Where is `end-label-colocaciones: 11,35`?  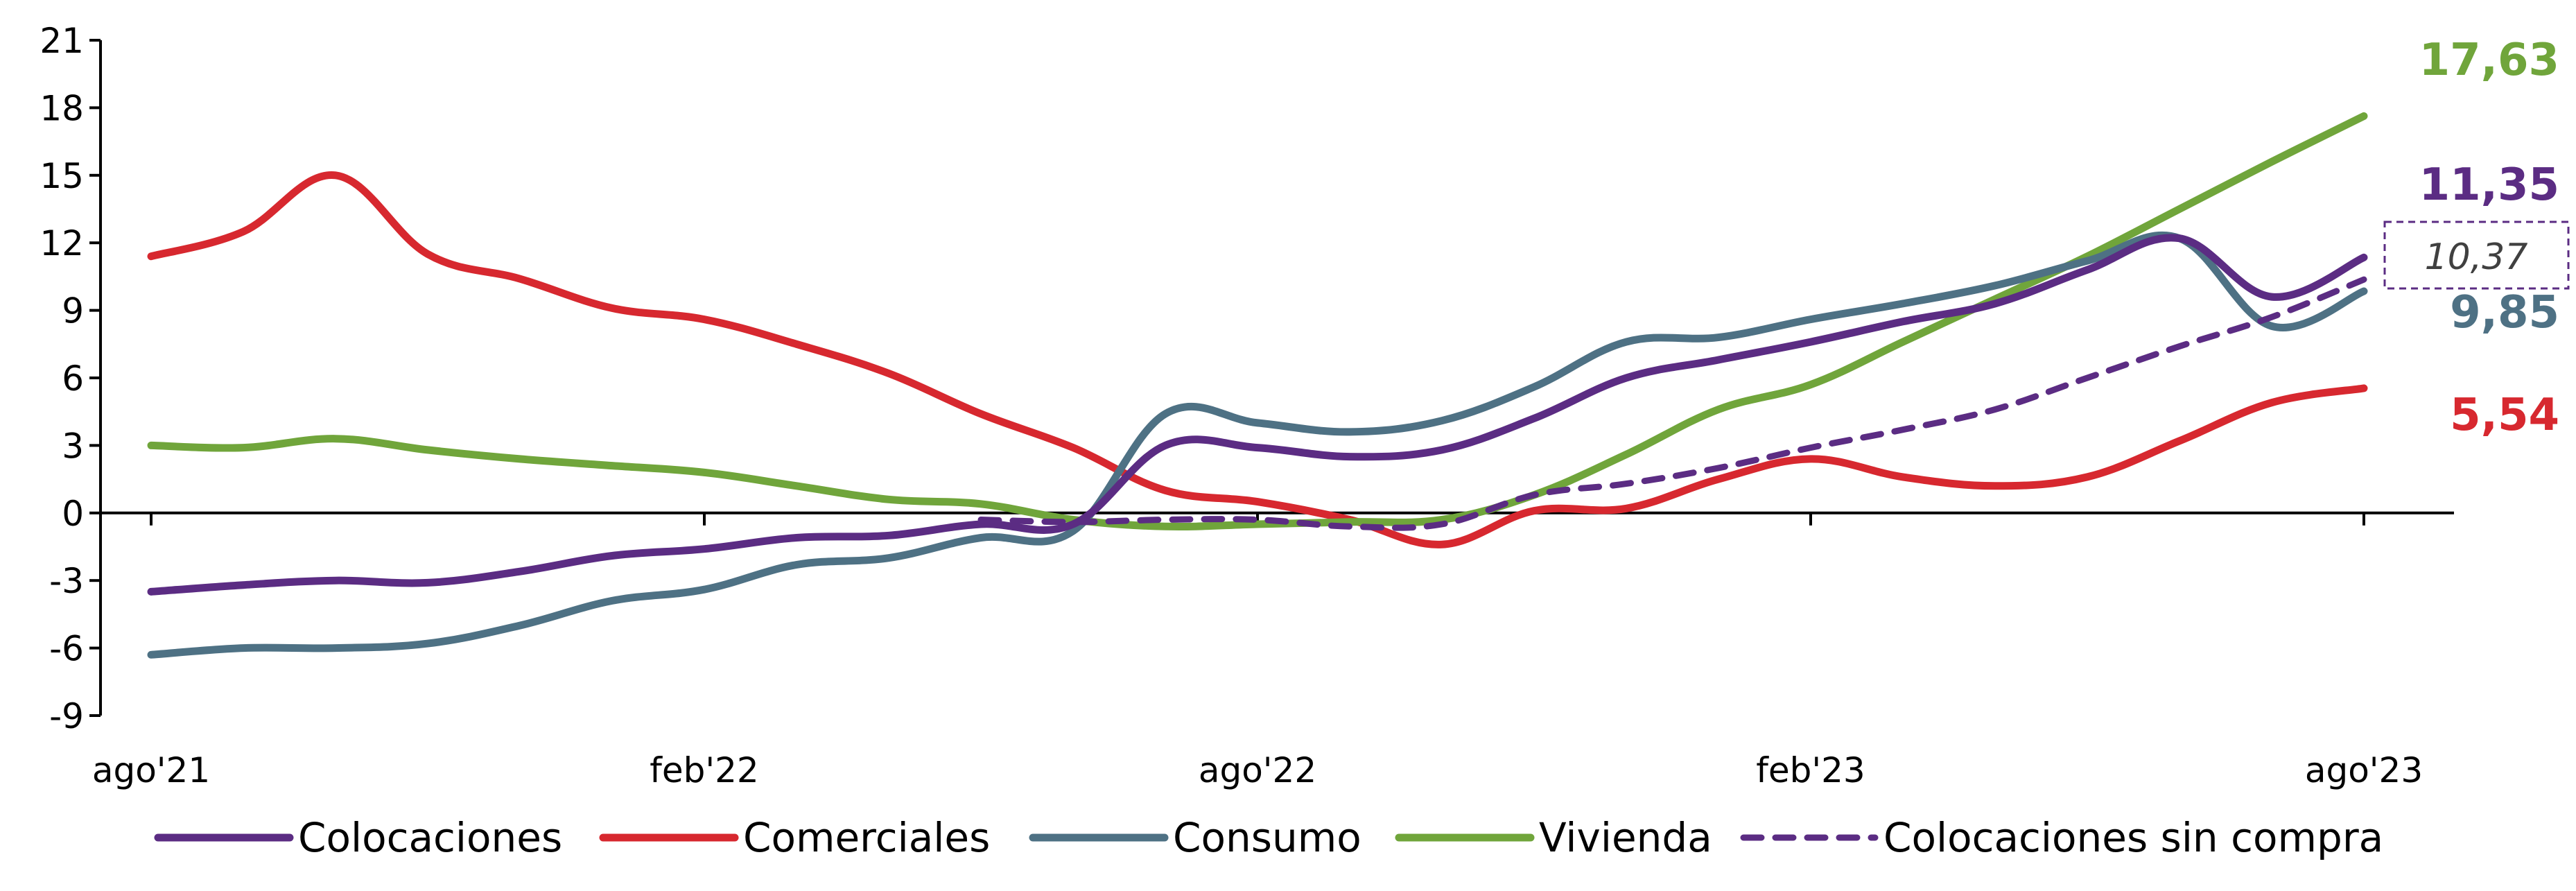 end-label-colocaciones: 11,35 is located at coordinates (2489, 185).